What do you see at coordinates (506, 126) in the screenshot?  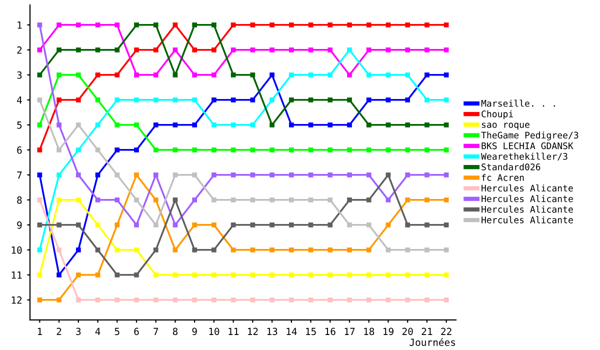 I see `legend-label: sao roque` at bounding box center [506, 126].